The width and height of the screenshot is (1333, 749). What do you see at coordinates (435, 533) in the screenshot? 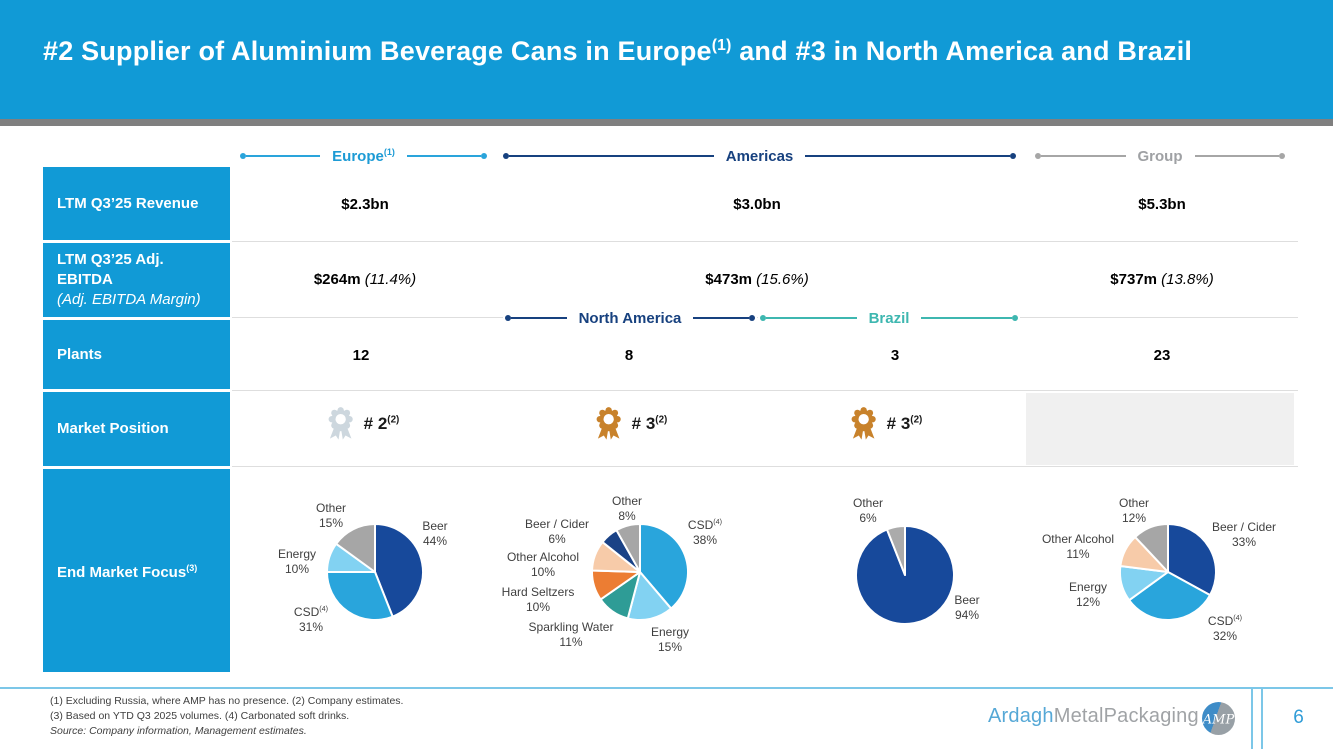
I see `pie-slice-label: Beer 44%` at bounding box center [435, 533].